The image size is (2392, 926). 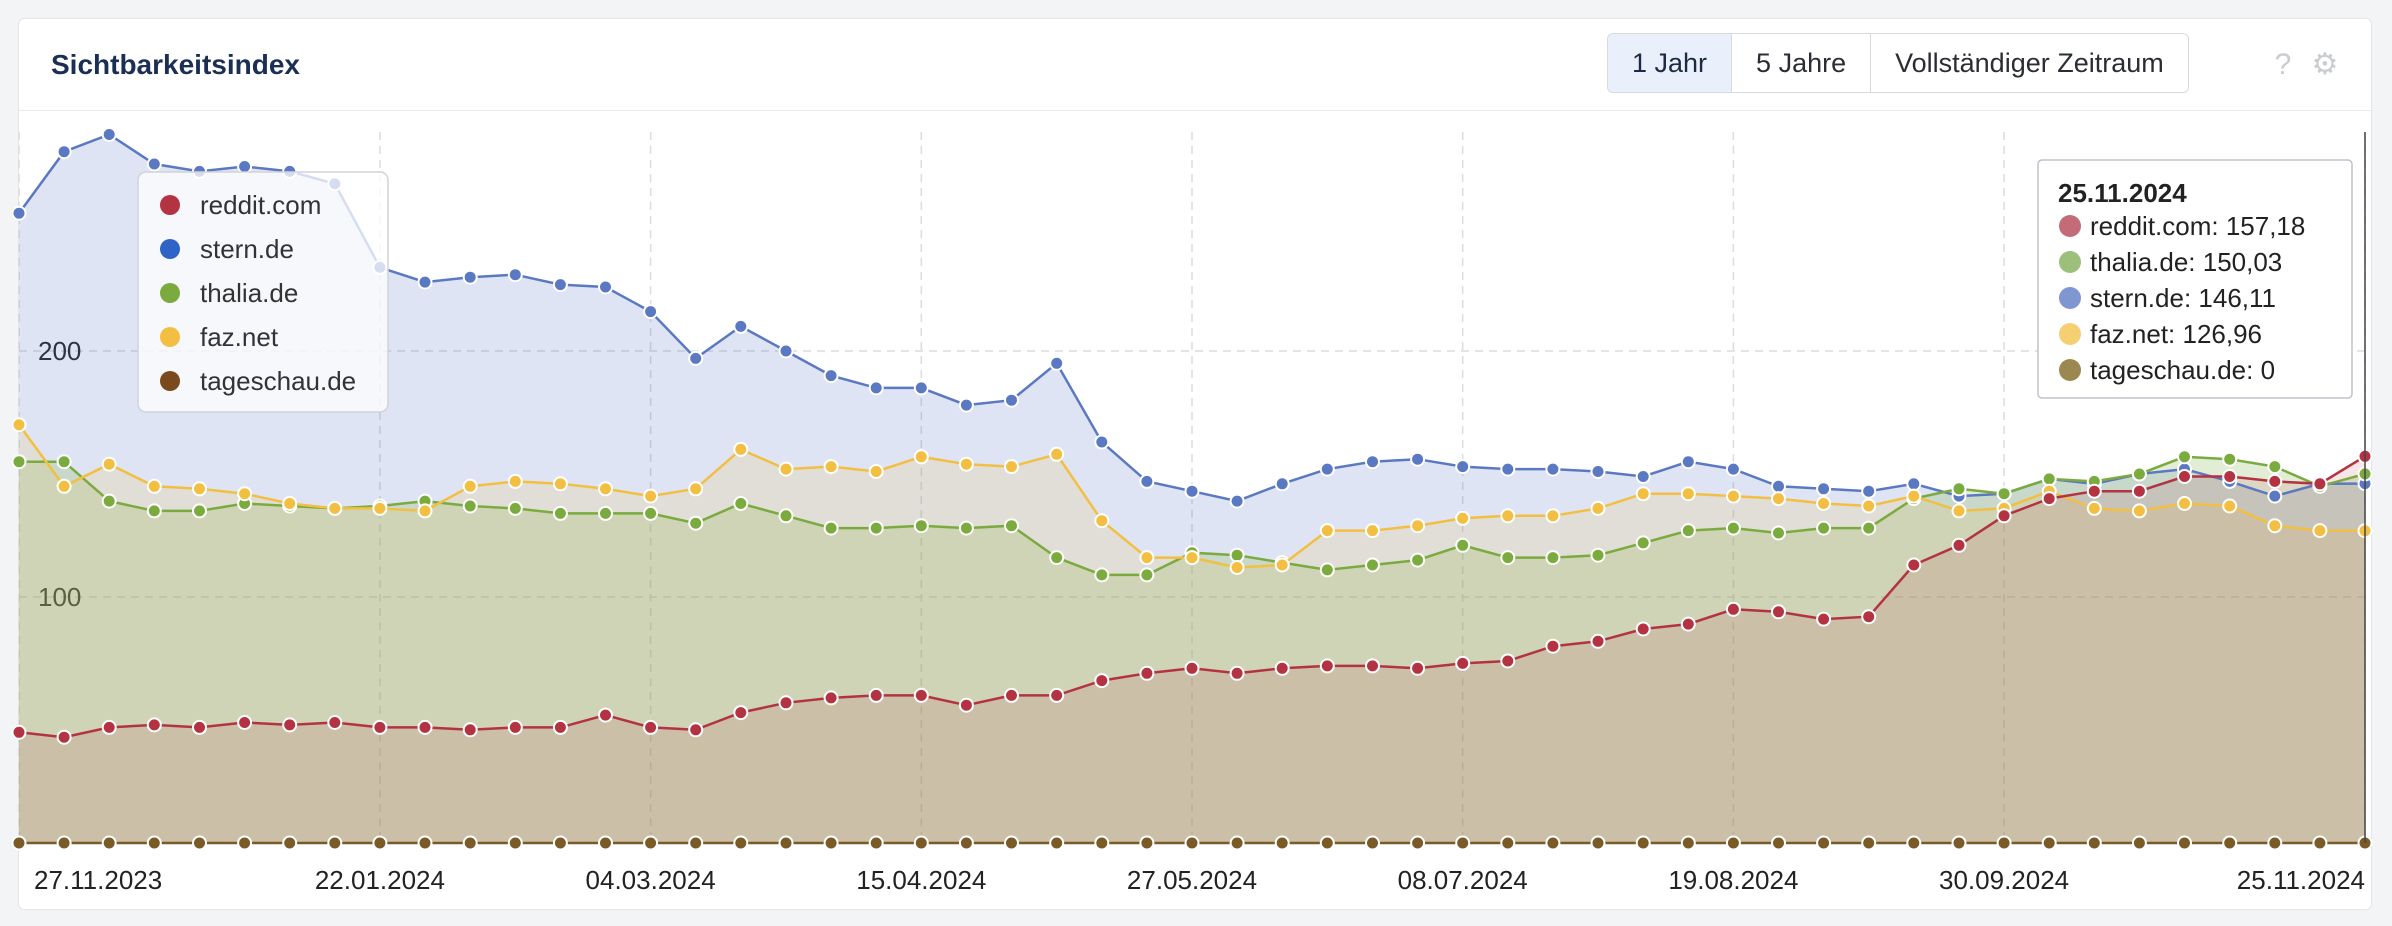 I want to click on question-icon: ?, so click(x=2283, y=64).